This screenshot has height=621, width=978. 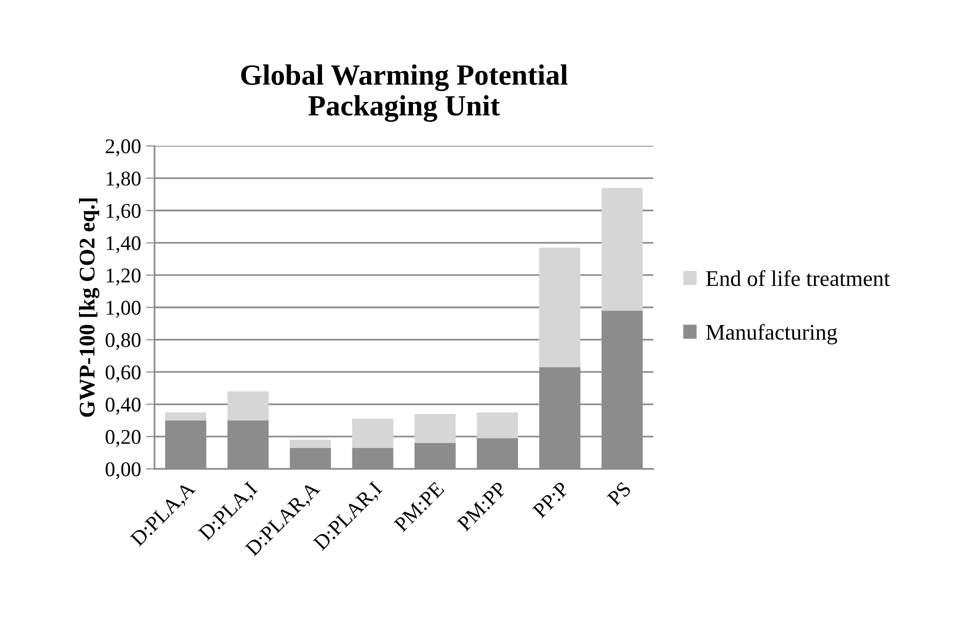 What do you see at coordinates (619, 493) in the screenshot?
I see `x-tick-label: PS` at bounding box center [619, 493].